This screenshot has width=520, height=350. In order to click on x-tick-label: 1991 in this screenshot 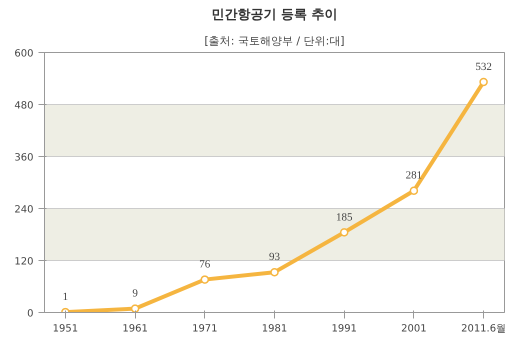, I will do `click(344, 329)`.